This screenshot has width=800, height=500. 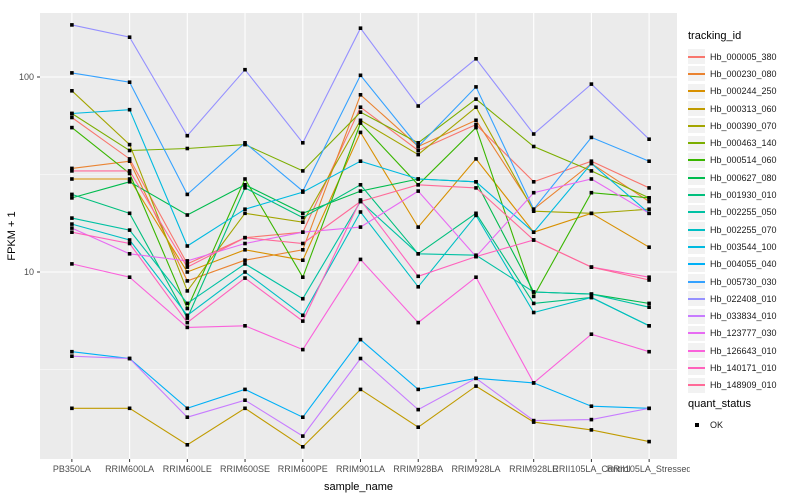 I want to click on legend-label-quant-ok: OK, so click(x=717, y=424).